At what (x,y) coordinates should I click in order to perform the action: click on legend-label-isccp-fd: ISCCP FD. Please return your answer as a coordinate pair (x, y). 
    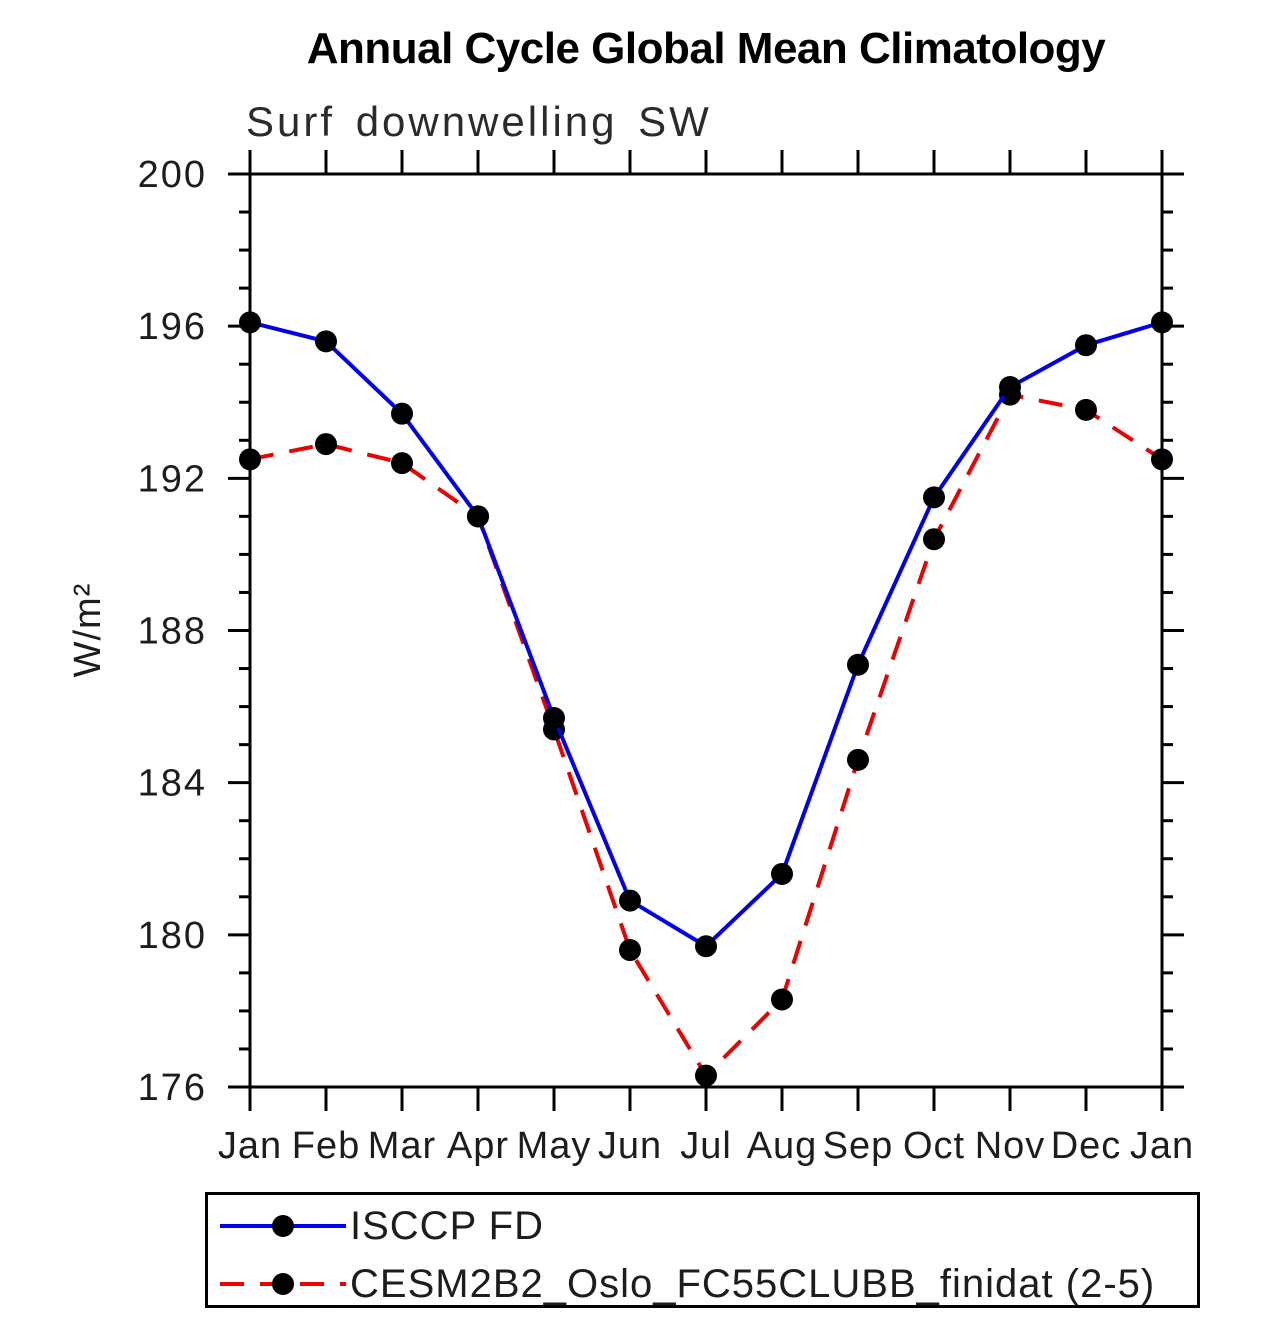
    Looking at the image, I should click on (447, 1226).